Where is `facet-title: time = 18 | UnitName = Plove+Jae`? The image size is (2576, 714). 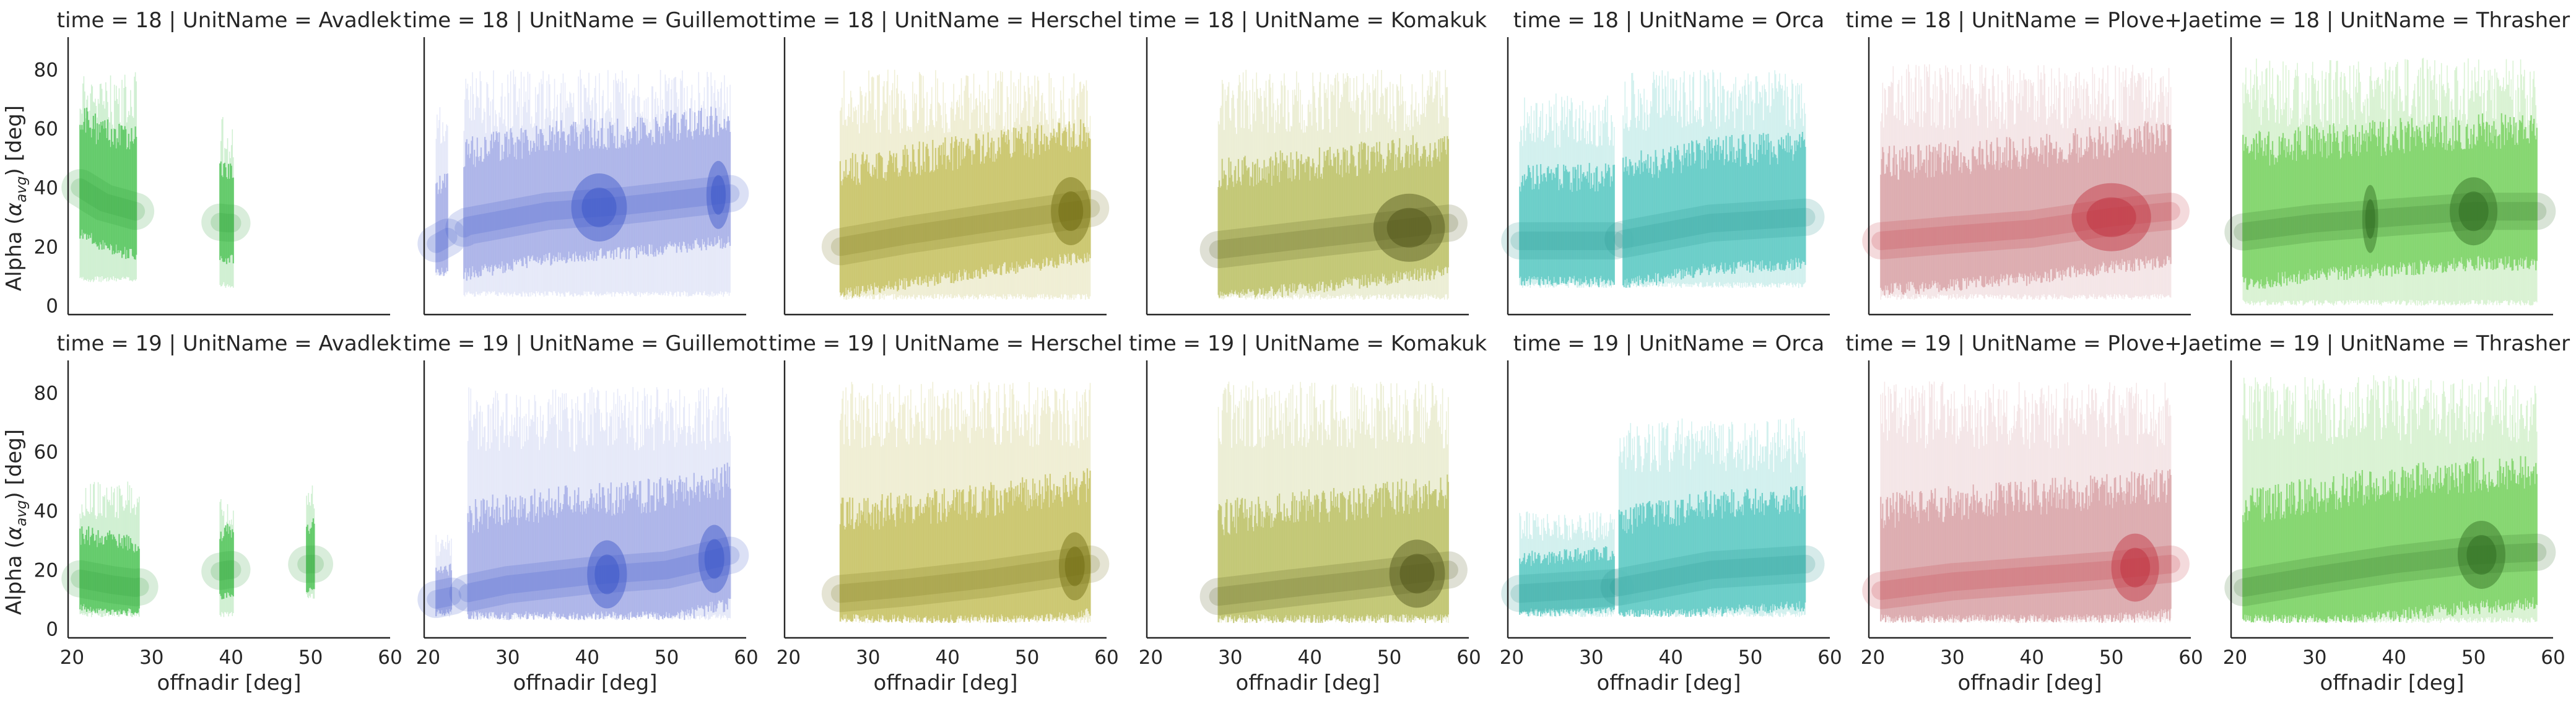
facet-title: time = 18 | UnitName = Plove+Jae is located at coordinates (2030, 20).